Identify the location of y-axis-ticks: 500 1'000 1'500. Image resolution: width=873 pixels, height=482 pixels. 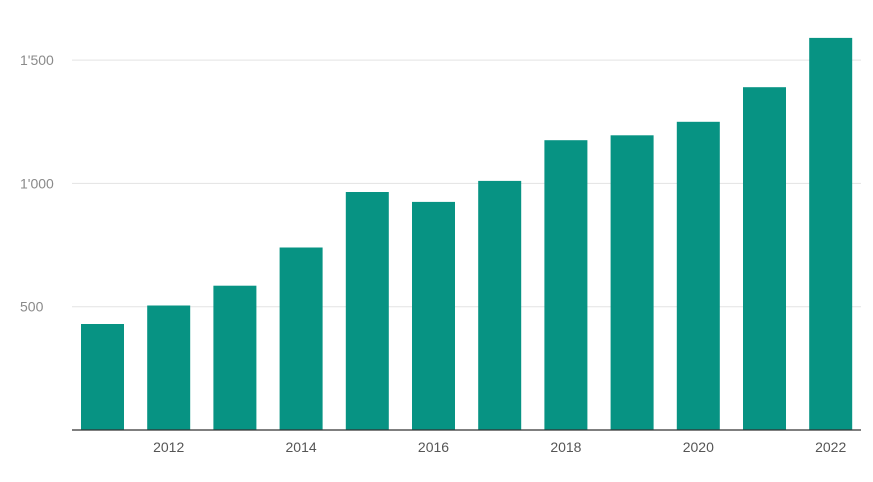
(37, 183).